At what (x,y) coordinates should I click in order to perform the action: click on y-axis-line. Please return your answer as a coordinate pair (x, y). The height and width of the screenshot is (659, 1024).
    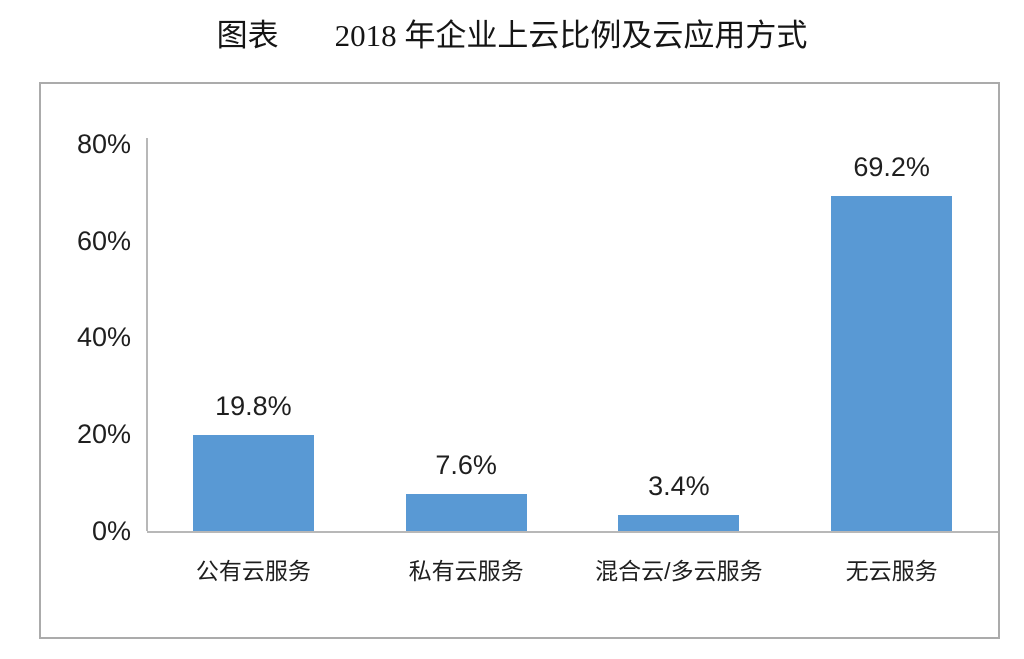
    Looking at the image, I should click on (147, 334).